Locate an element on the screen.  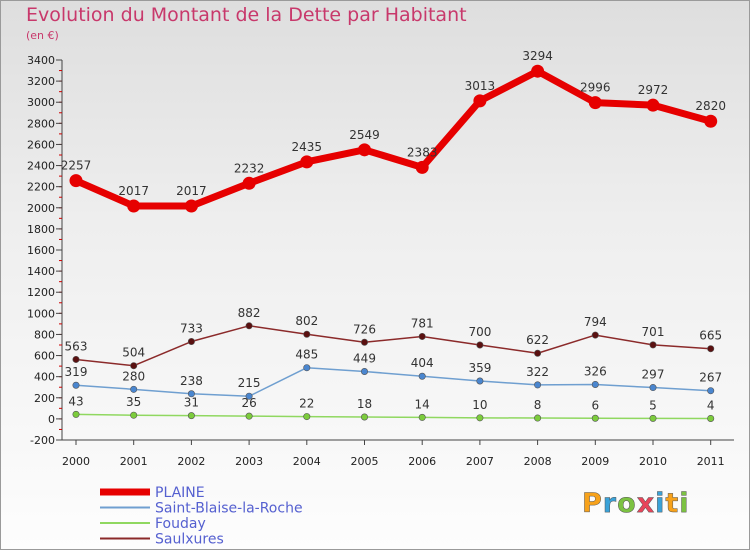
y-tick-label: 3000 is located at coordinates (41, 102).